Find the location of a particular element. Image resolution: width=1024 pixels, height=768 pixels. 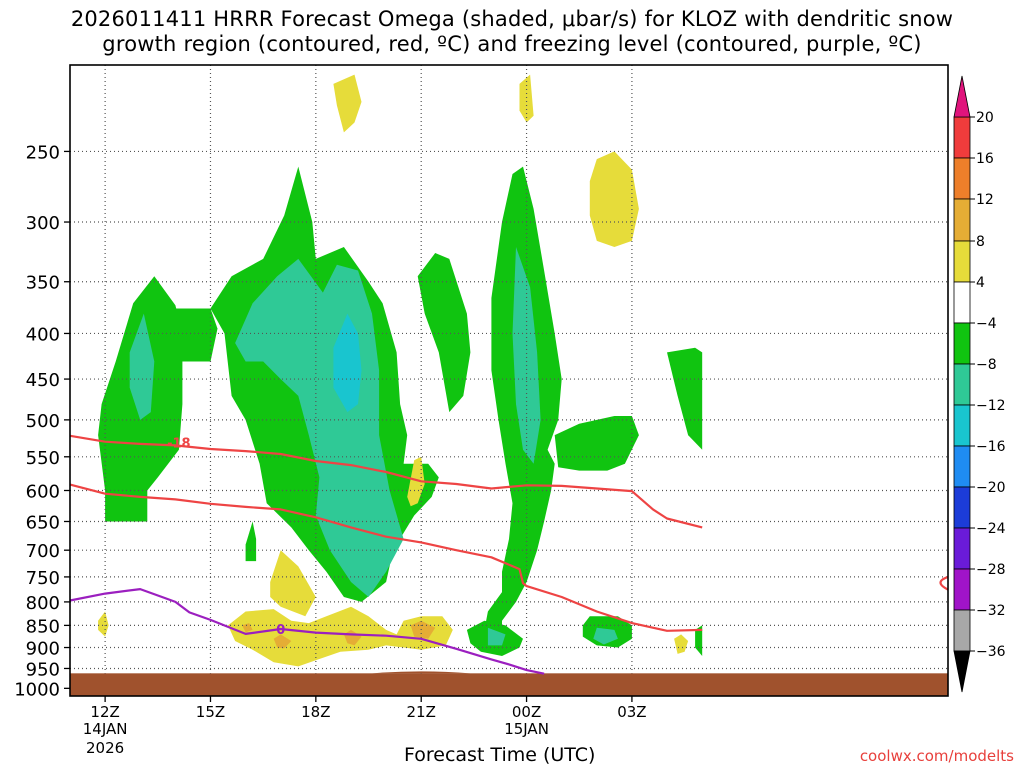

x-tick-label-03Z: 03Z is located at coordinates (631, 712).